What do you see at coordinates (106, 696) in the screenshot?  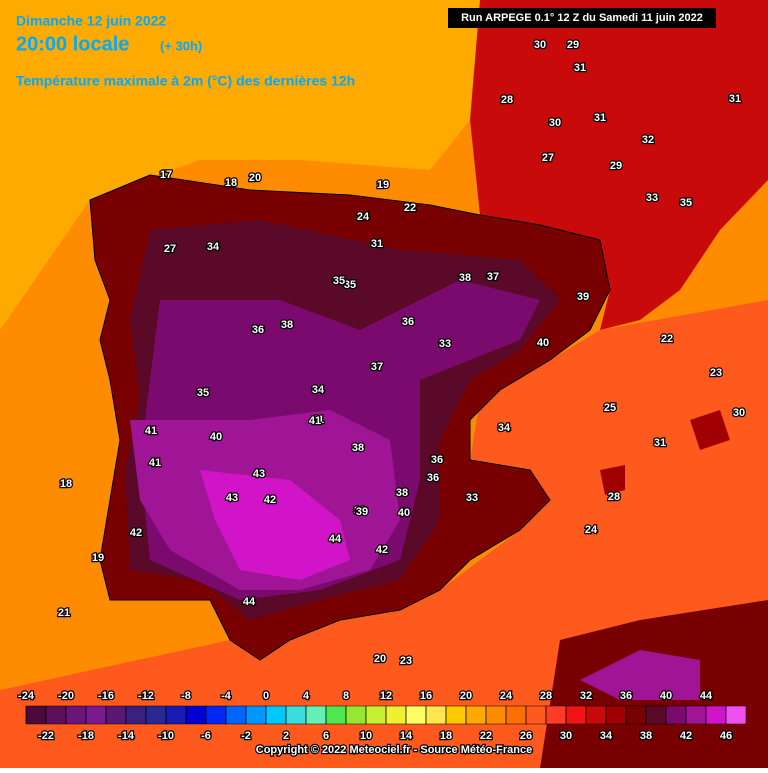 I see `colorbar-label: -16` at bounding box center [106, 696].